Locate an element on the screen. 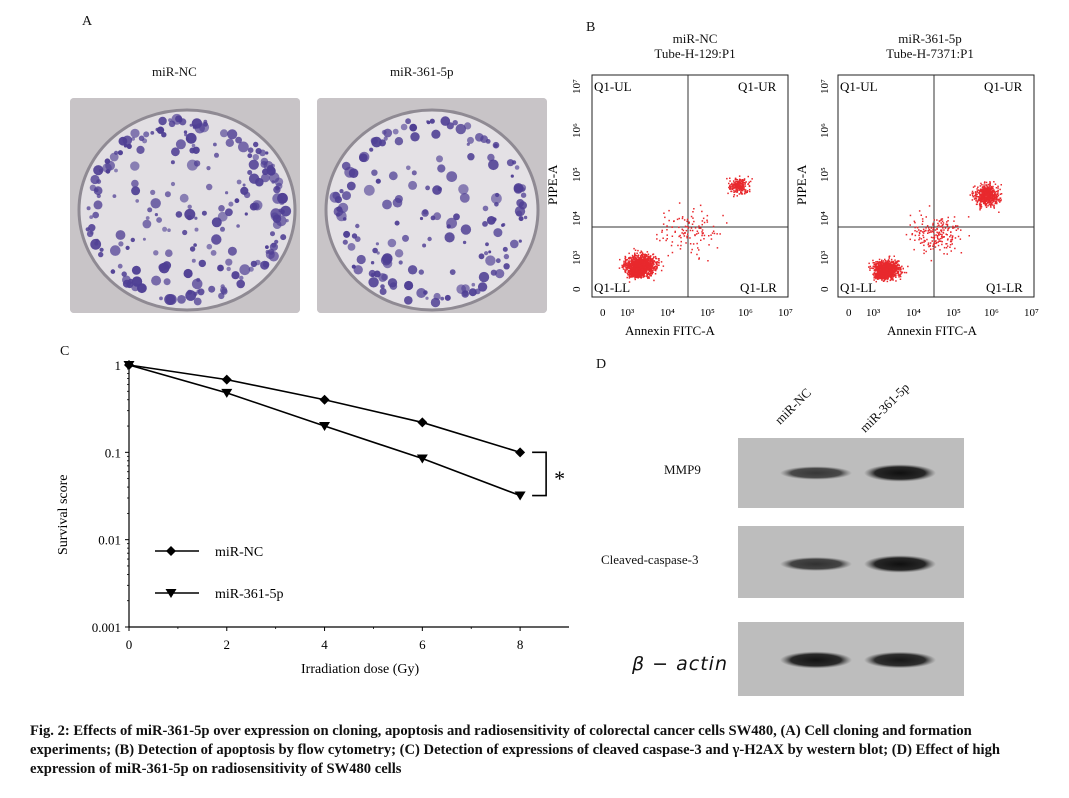 Image resolution: width=1069 pixels, height=798 pixels. flow-right-xtick-3: 10⁵ is located at coordinates (953, 313).